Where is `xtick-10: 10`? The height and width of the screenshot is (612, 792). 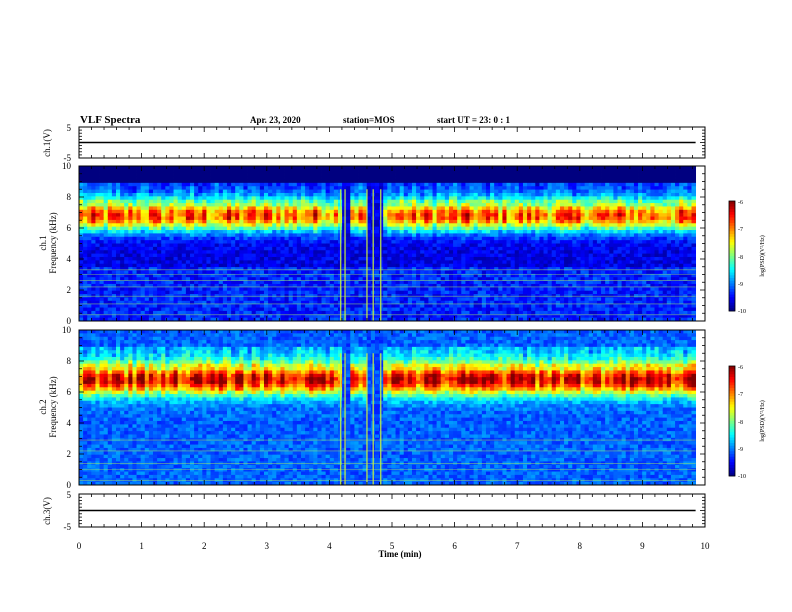
xtick-10: 10 is located at coordinates (706, 546).